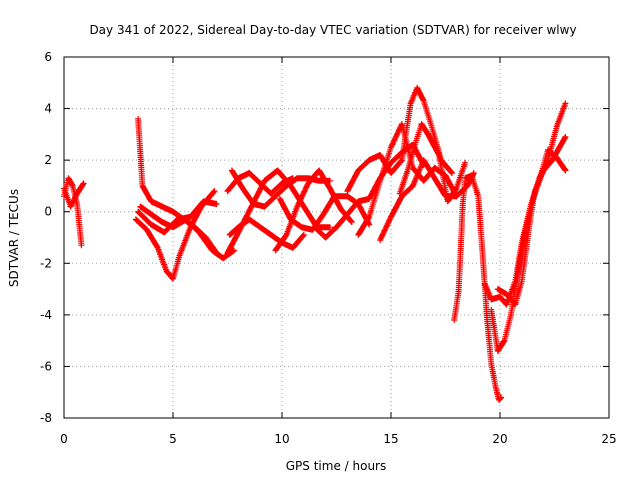 This screenshot has height=480, width=640. I want to click on x-axis-label: GPS time / hours, so click(336, 466).